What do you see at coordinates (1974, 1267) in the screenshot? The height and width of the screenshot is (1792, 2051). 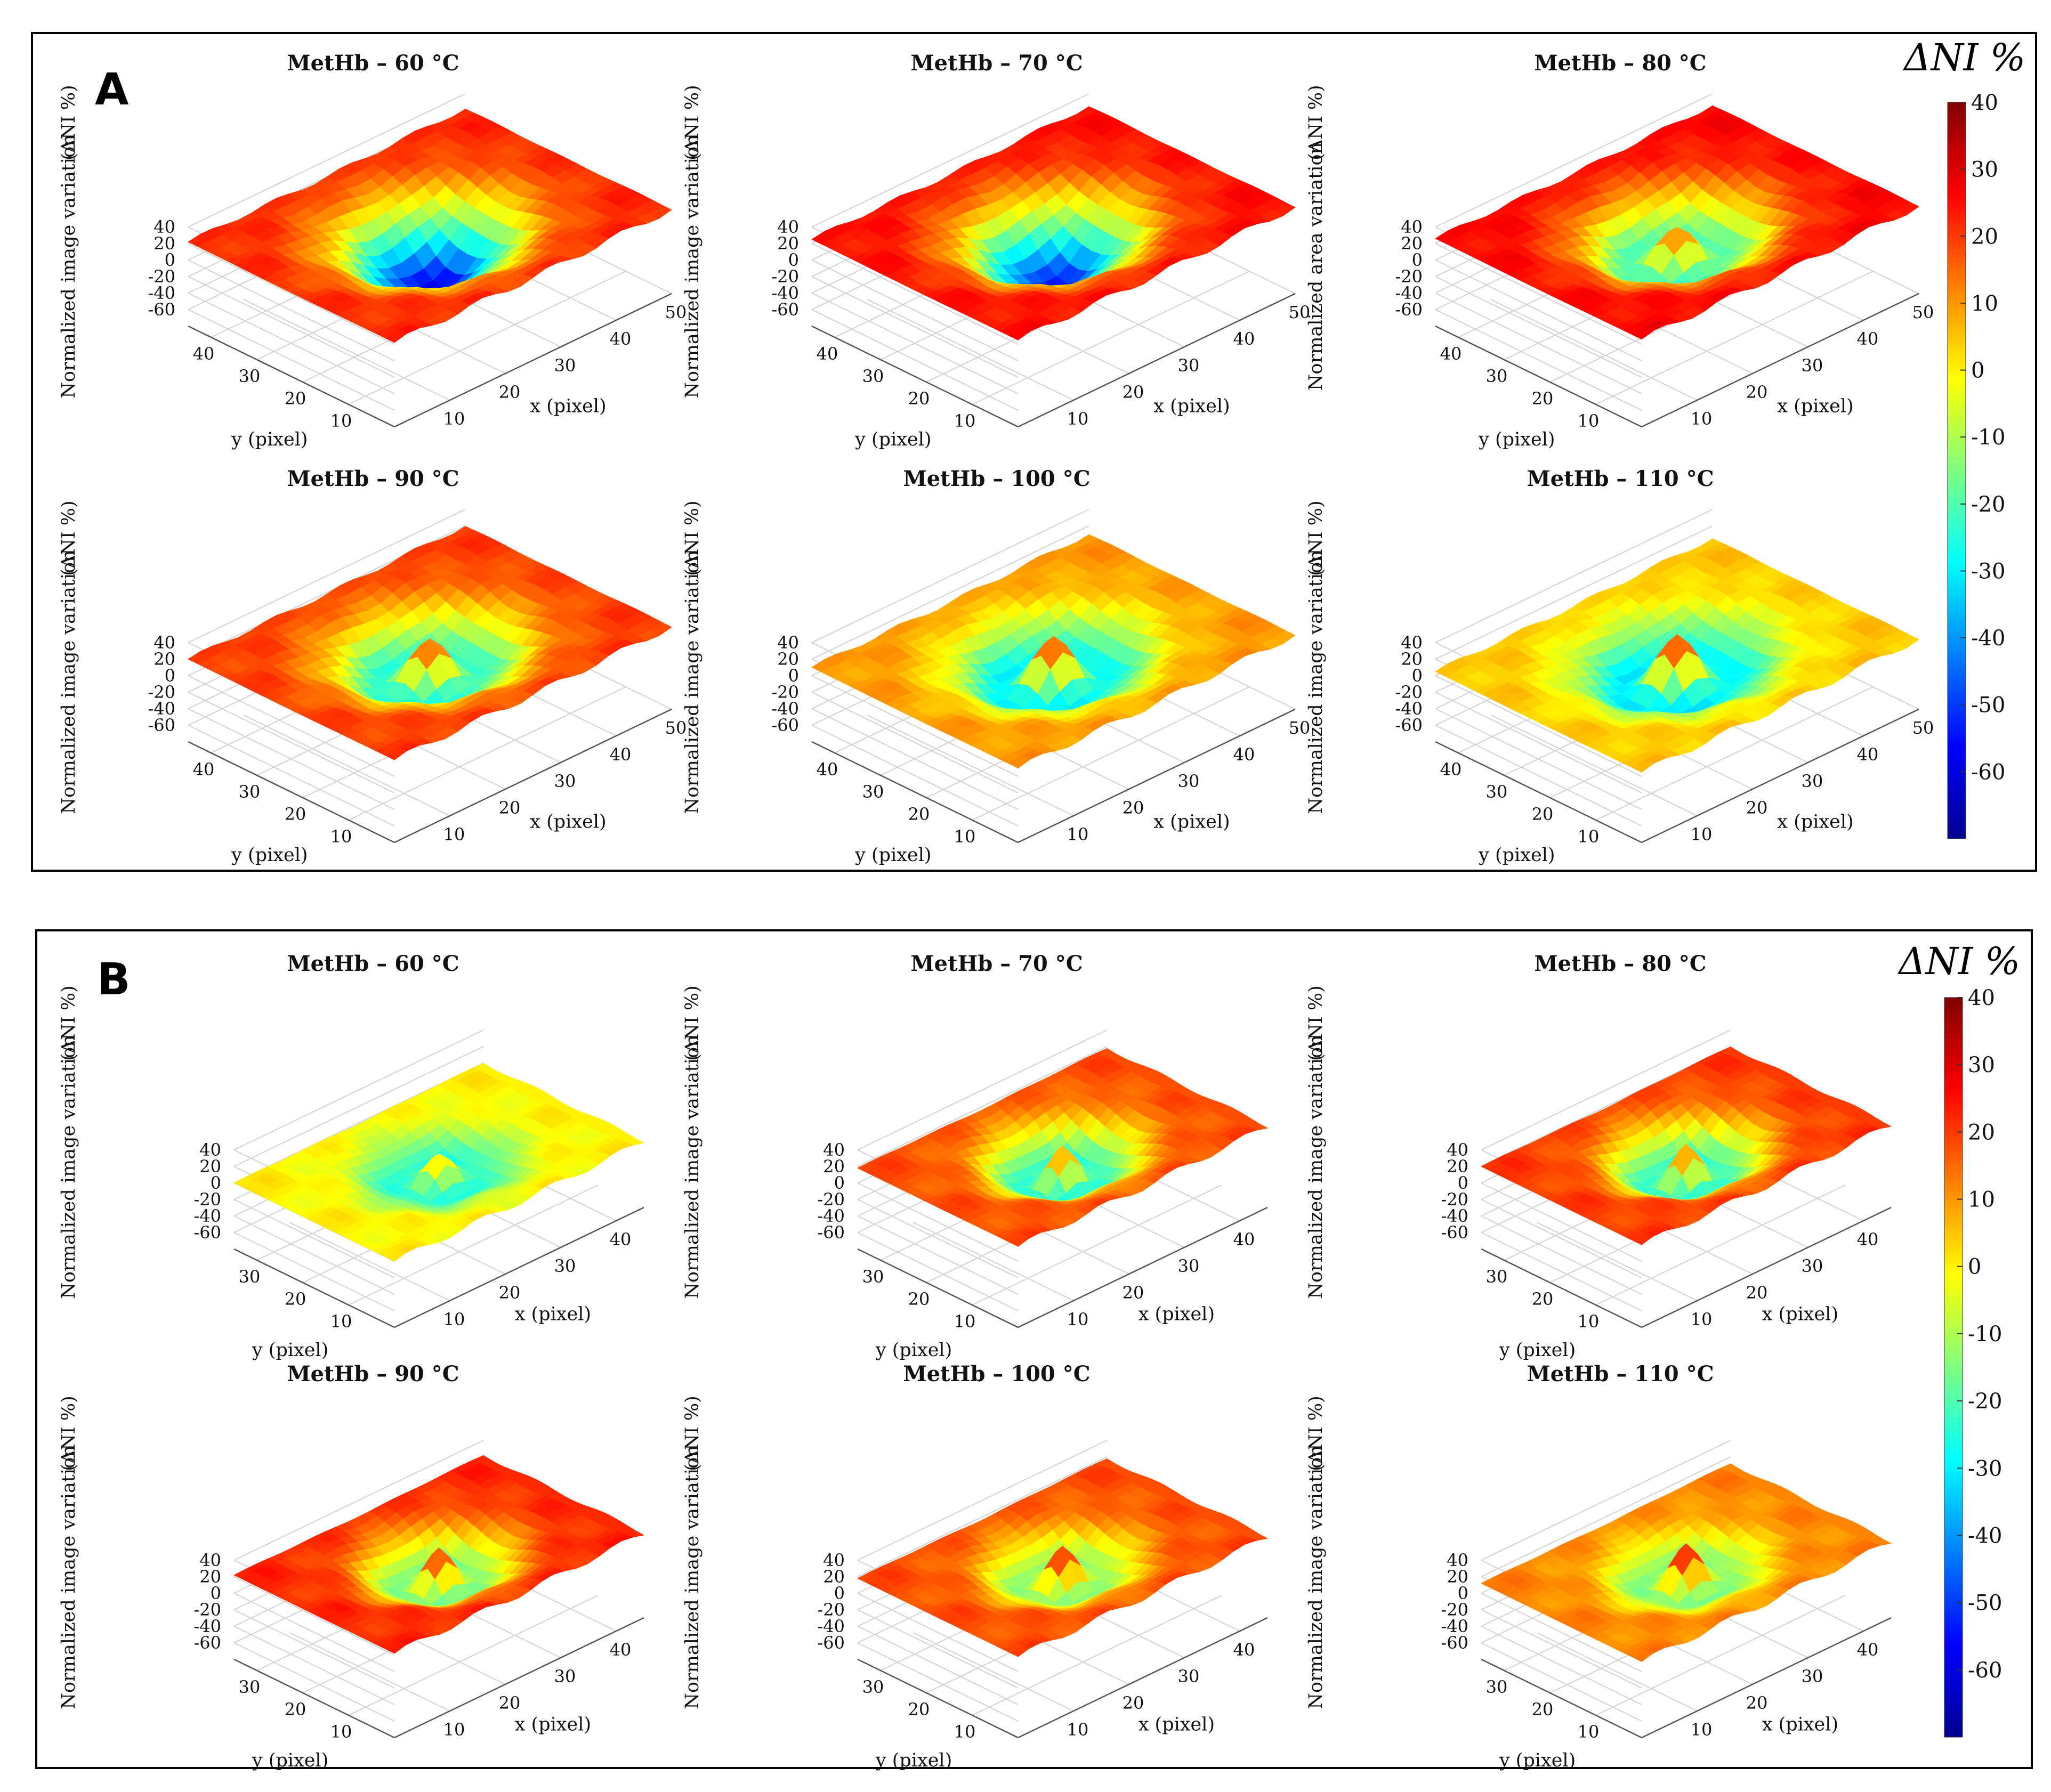 I see `colorbar-tick-label: 0` at bounding box center [1974, 1267].